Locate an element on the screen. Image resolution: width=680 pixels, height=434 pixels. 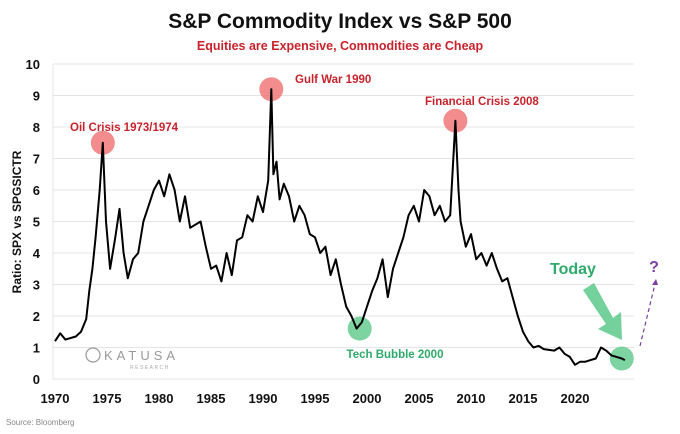
highlight-circle is located at coordinates (359, 328).